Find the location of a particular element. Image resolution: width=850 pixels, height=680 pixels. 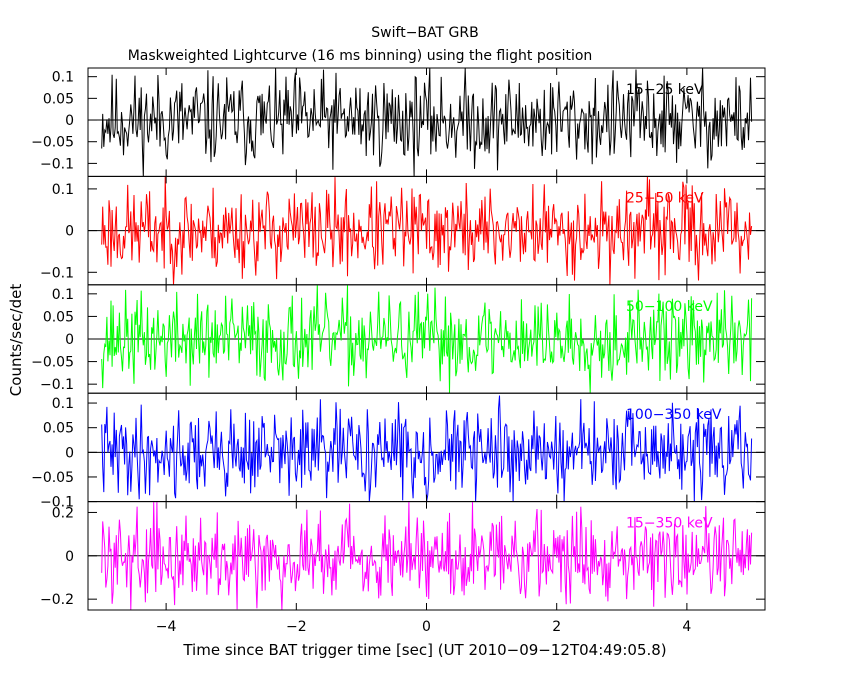

band-label: 25−50 keV is located at coordinates (665, 198).